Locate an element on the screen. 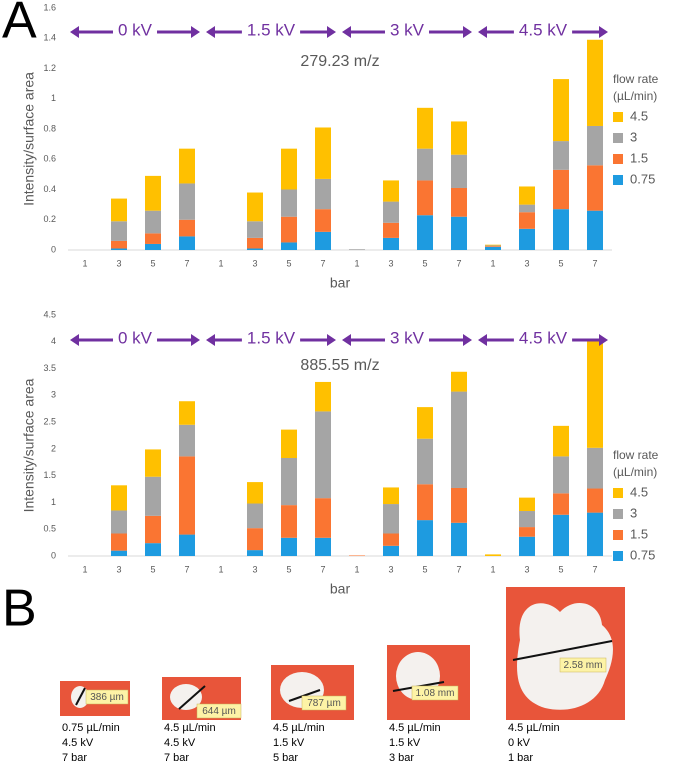  caption-line: 0.75 µL/min is located at coordinates (91, 728).